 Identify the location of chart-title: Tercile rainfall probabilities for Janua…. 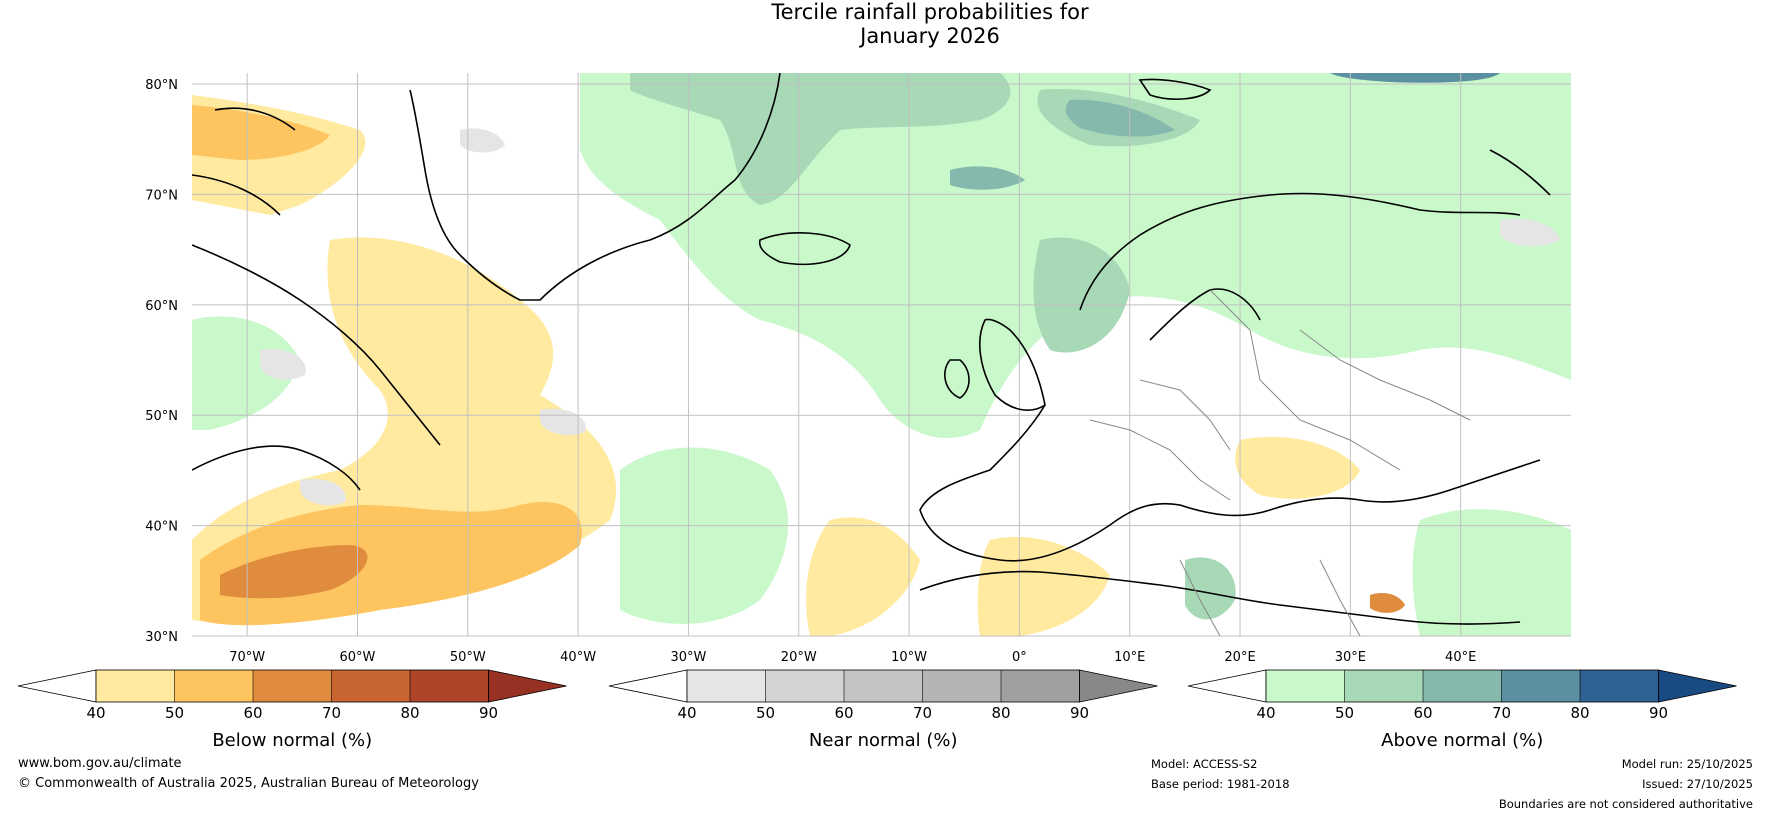
(885, 24).